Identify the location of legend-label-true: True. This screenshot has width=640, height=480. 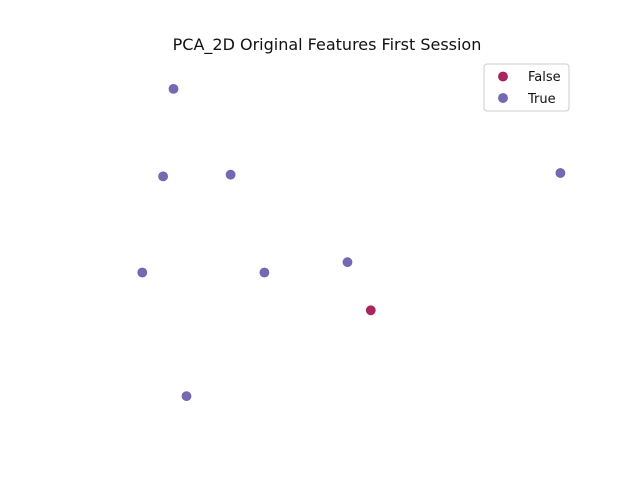
(541, 99).